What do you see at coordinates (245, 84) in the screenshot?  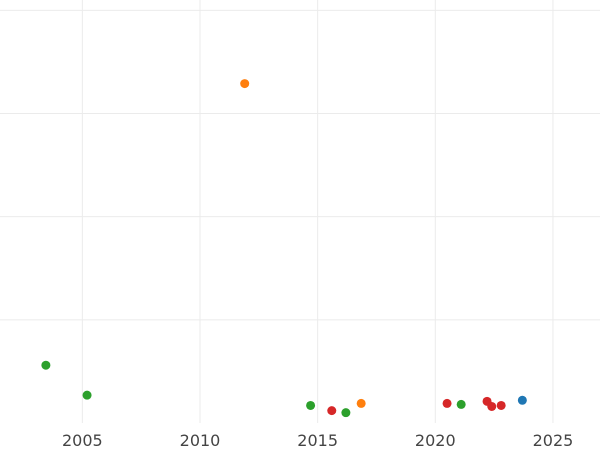 I see `data-point-s1-p0` at bounding box center [245, 84].